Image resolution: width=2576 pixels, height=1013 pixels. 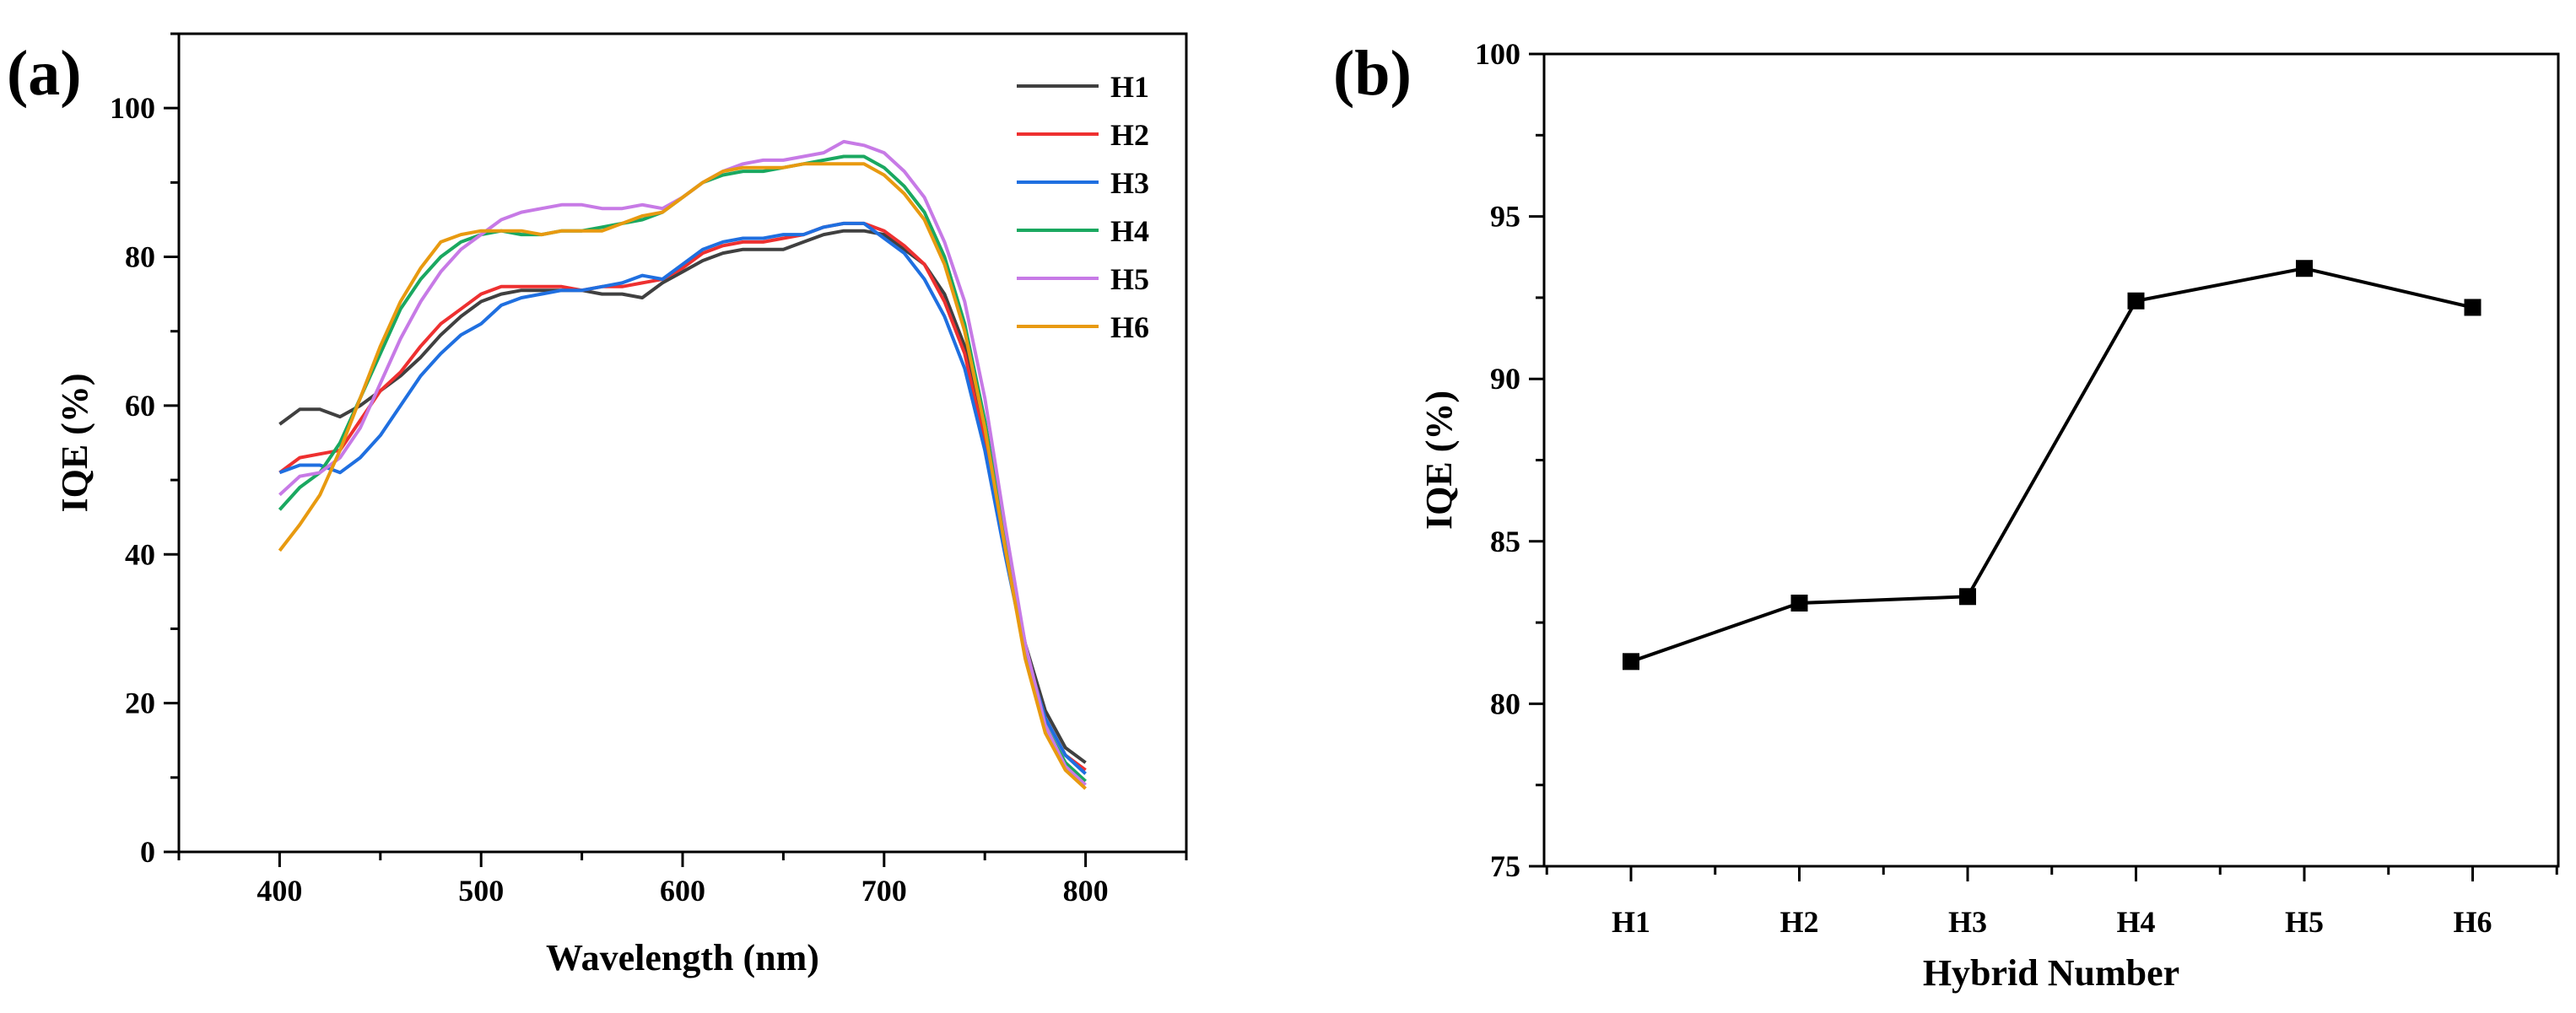 What do you see at coordinates (1129, 135) in the screenshot?
I see `legend-label-h2: H2` at bounding box center [1129, 135].